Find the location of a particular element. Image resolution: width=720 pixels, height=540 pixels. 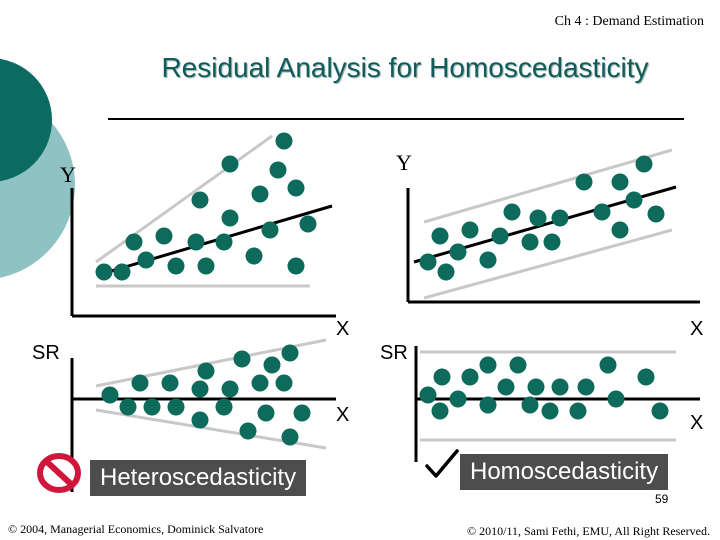

panel-top-right is located at coordinates (553, 226).